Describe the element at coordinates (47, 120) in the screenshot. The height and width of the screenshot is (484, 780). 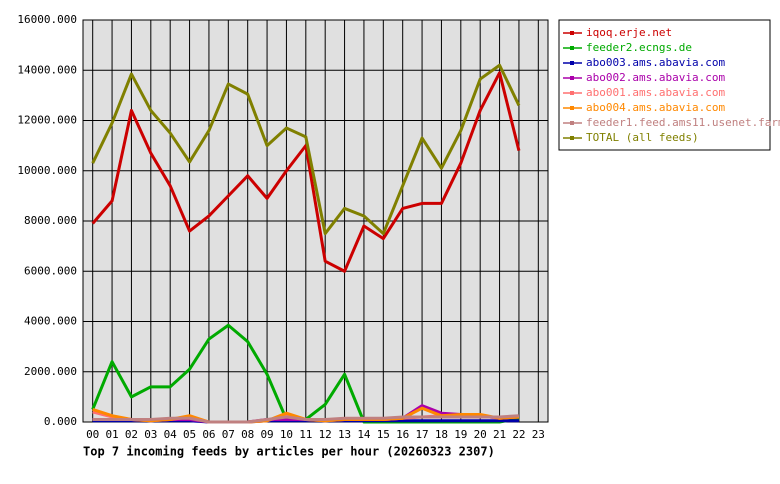
I see `y-tick-label: 12000.000` at that location.